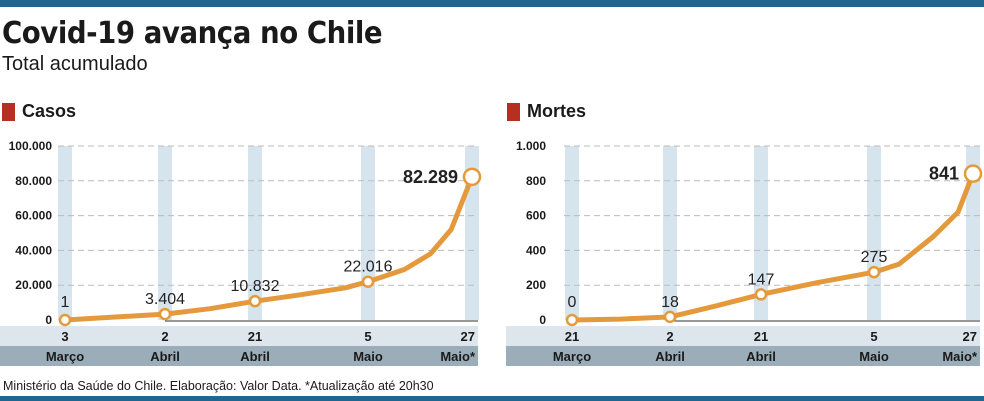 The image size is (984, 401). Describe the element at coordinates (33, 216) in the screenshot. I see `y-tick-label: 60.000` at that location.